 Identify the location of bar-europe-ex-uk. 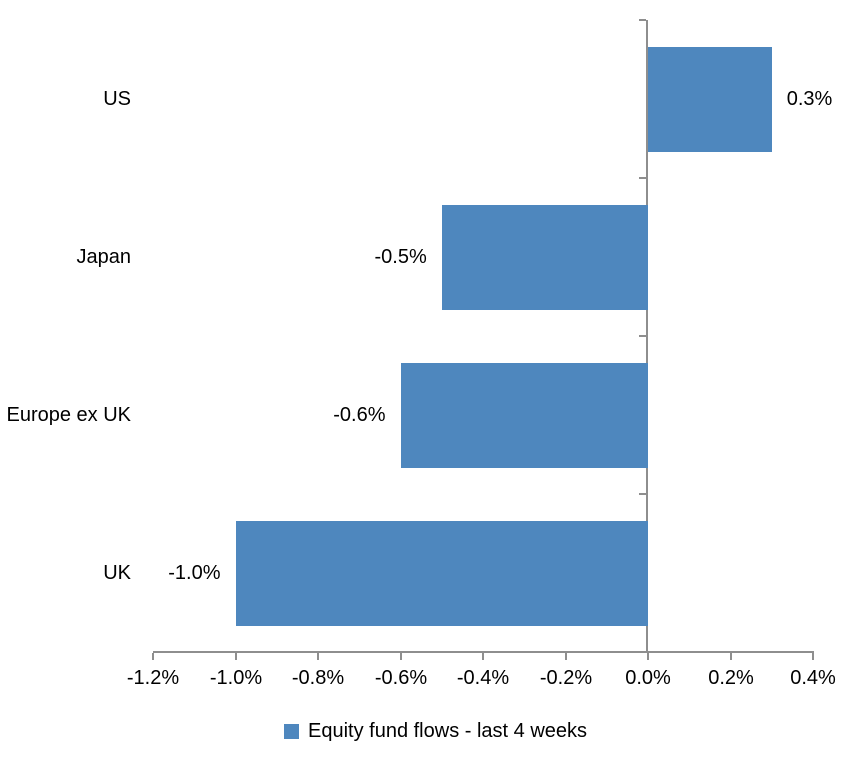
(524, 415).